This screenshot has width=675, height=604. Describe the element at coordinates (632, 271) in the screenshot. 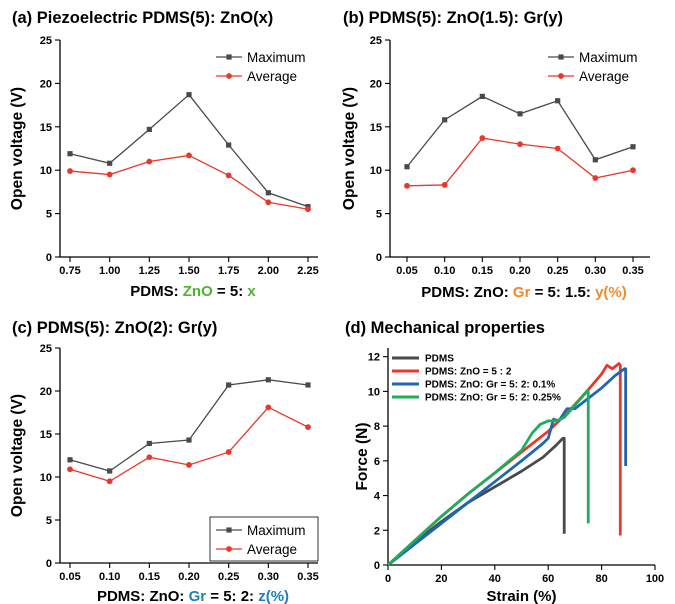

I see `x-tick-label: 0.35` at that location.